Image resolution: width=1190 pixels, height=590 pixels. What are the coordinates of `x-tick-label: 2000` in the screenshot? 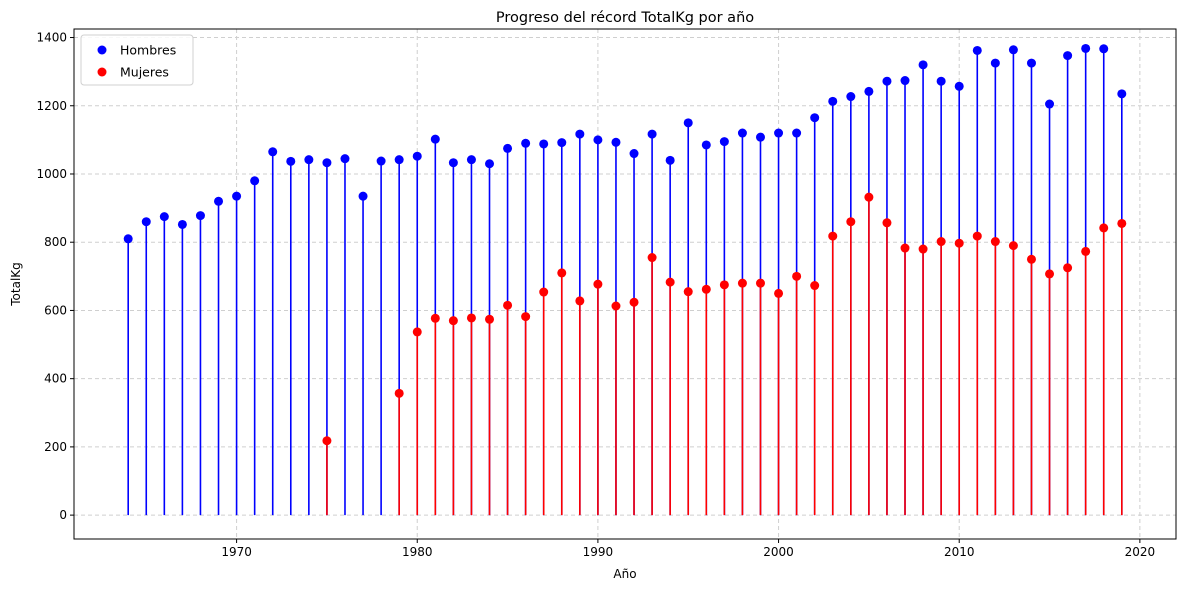 It's located at (778, 552).